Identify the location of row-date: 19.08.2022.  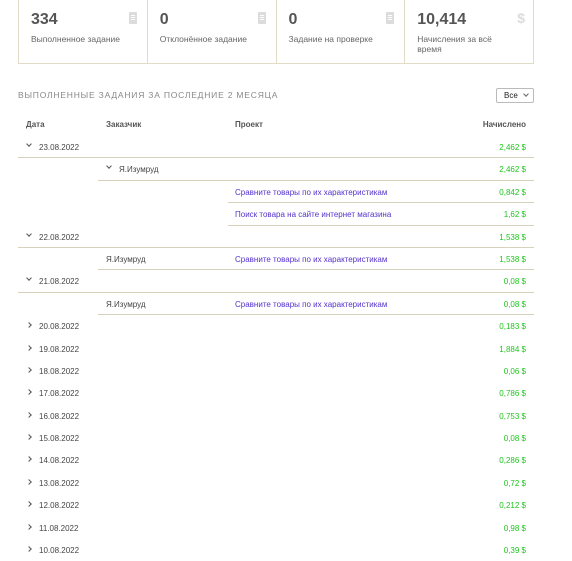
(59, 349).